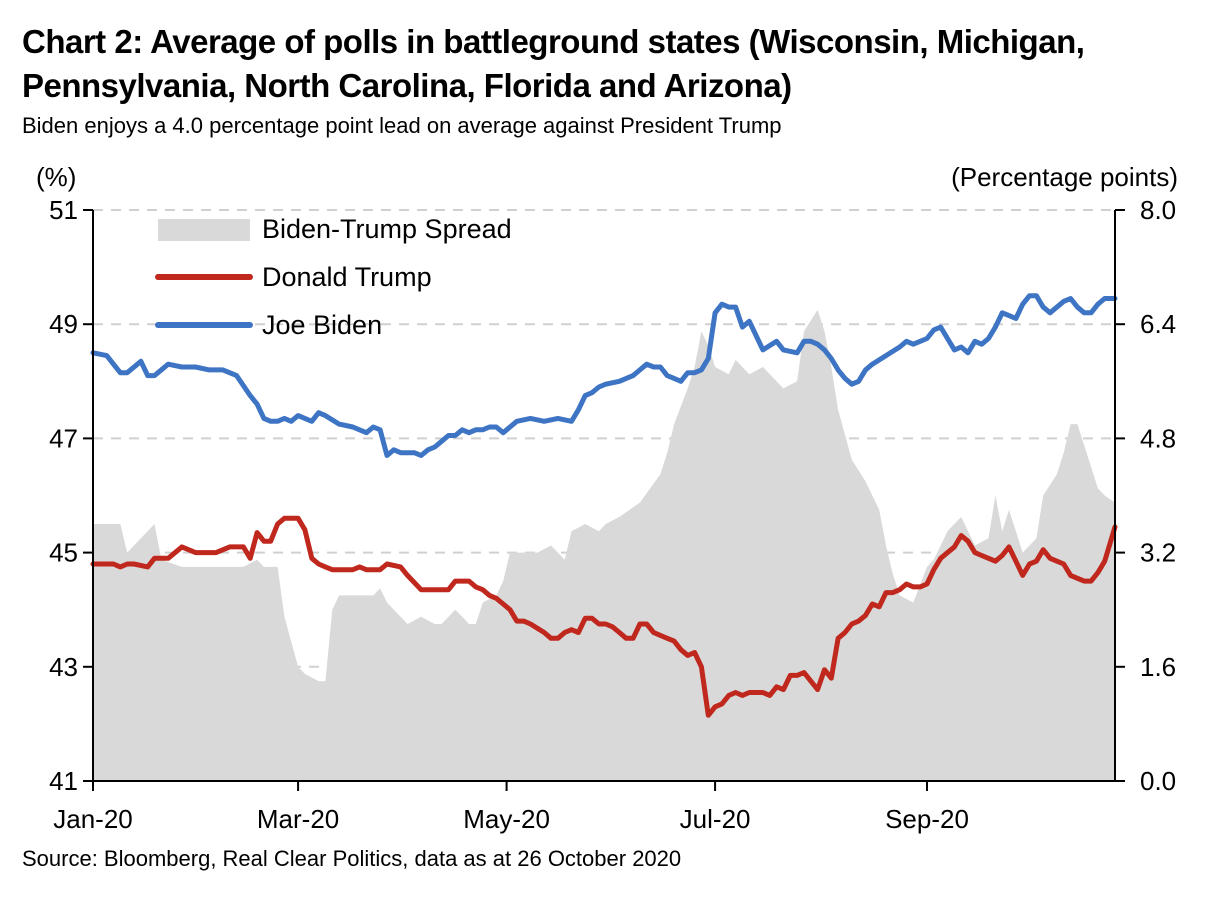 The width and height of the screenshot is (1216, 898). What do you see at coordinates (63, 667) in the screenshot?
I see `left-tick-label: 43` at bounding box center [63, 667].